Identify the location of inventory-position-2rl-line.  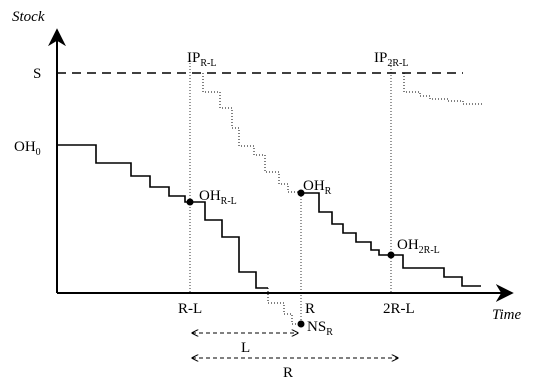
(443, 89).